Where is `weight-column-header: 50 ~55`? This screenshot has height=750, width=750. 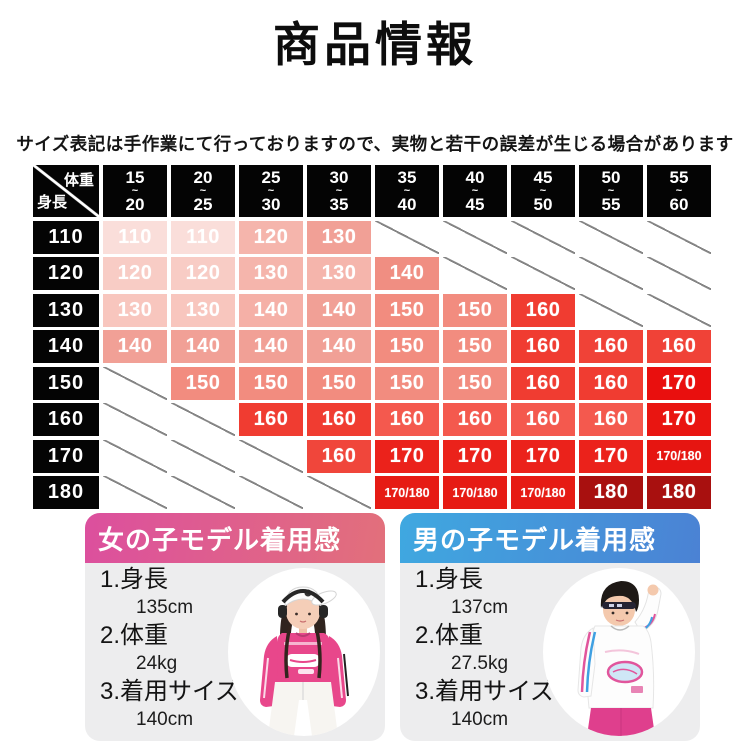
weight-column-header: 50 ~55 is located at coordinates (611, 191).